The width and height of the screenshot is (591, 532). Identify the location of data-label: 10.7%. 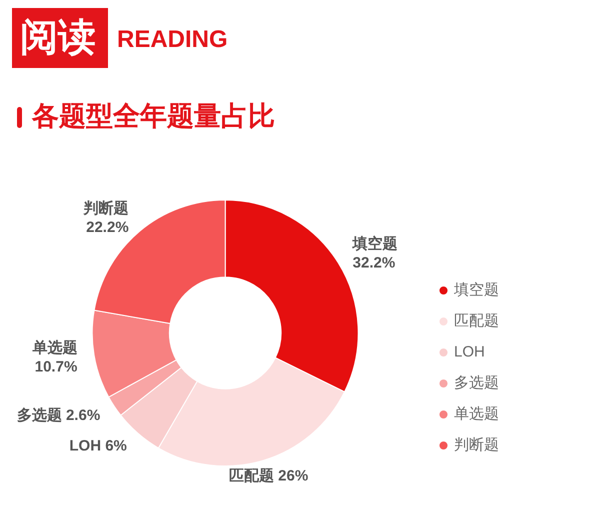
(56, 367).